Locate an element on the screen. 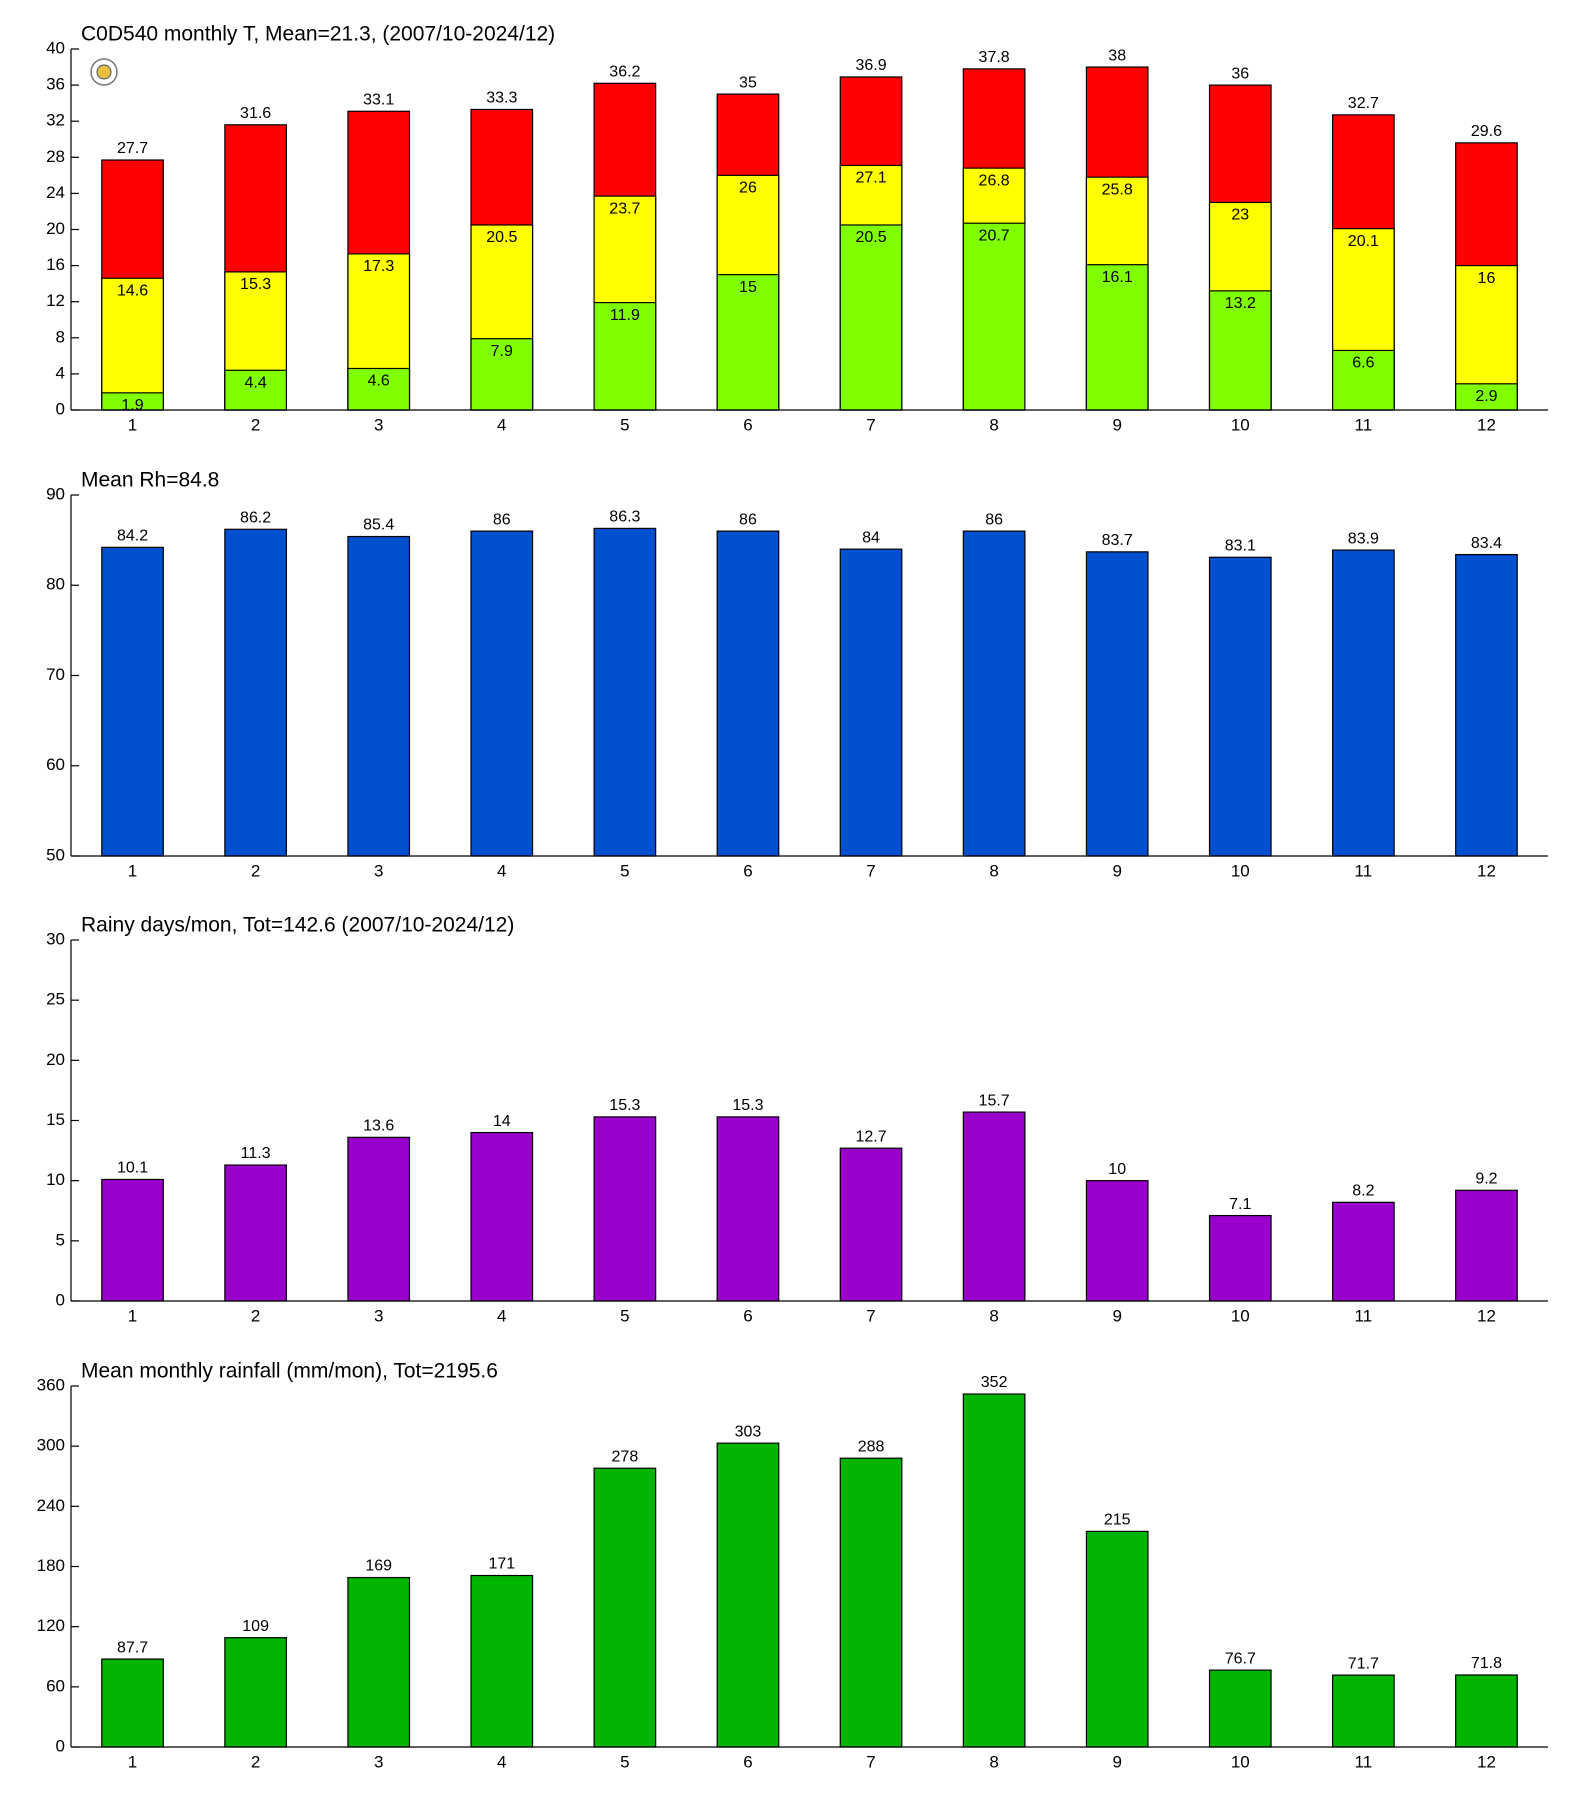  y-tick-label: 180 is located at coordinates (51, 1565).